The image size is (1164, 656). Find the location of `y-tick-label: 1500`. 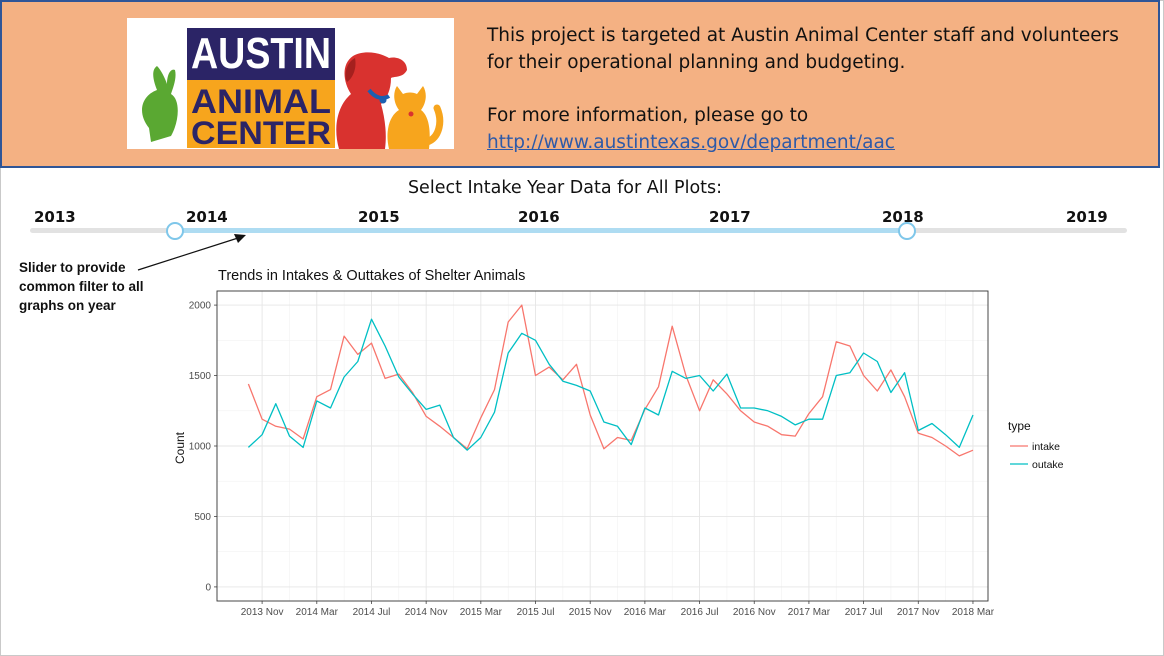

y-tick-label: 1500 is located at coordinates (200, 376).